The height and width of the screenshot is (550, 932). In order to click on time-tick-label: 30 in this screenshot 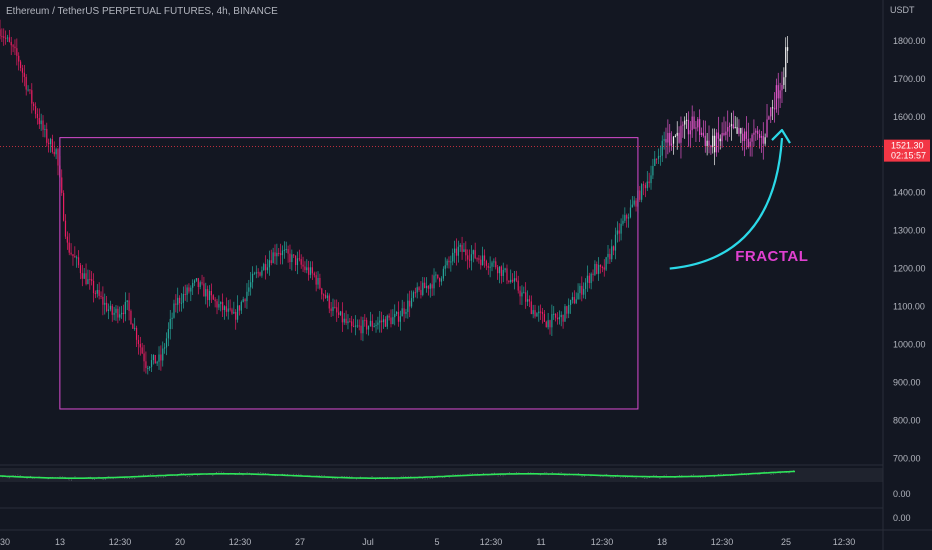, I will do `click(5, 542)`.